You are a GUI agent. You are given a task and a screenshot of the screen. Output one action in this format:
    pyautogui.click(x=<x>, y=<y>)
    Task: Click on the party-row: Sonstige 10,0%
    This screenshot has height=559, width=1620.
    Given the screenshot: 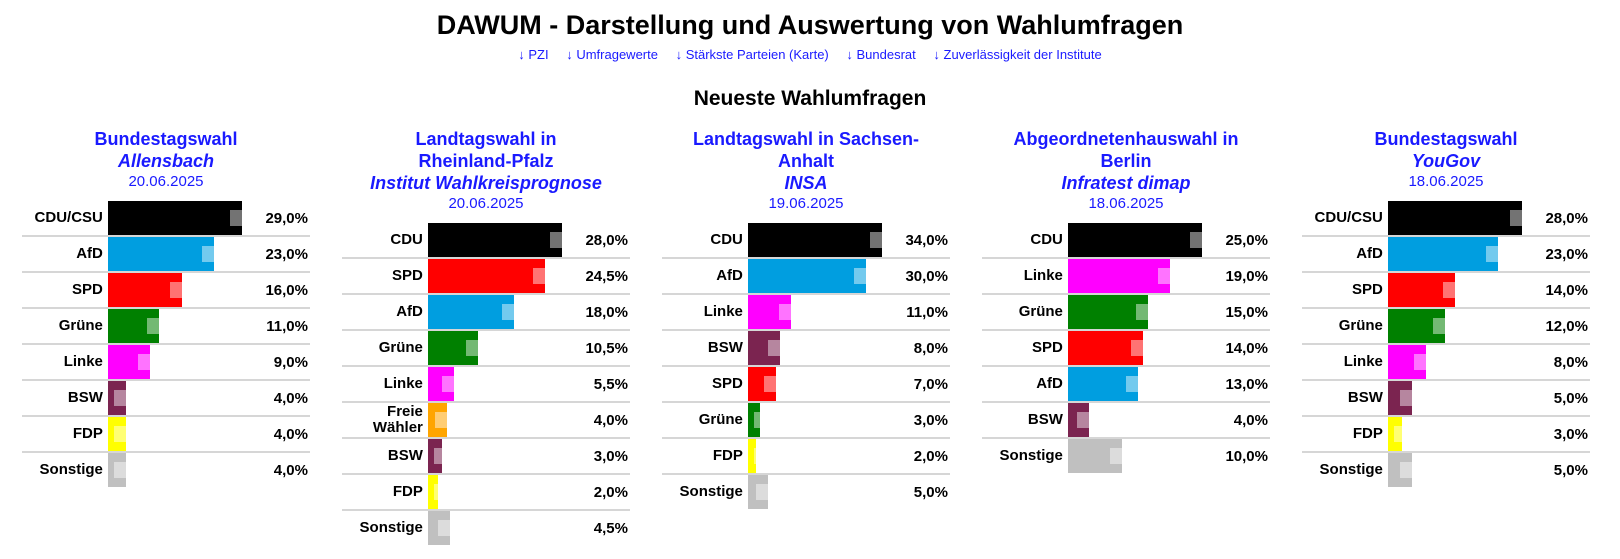 What is the action you would take?
    pyautogui.click(x=1126, y=455)
    